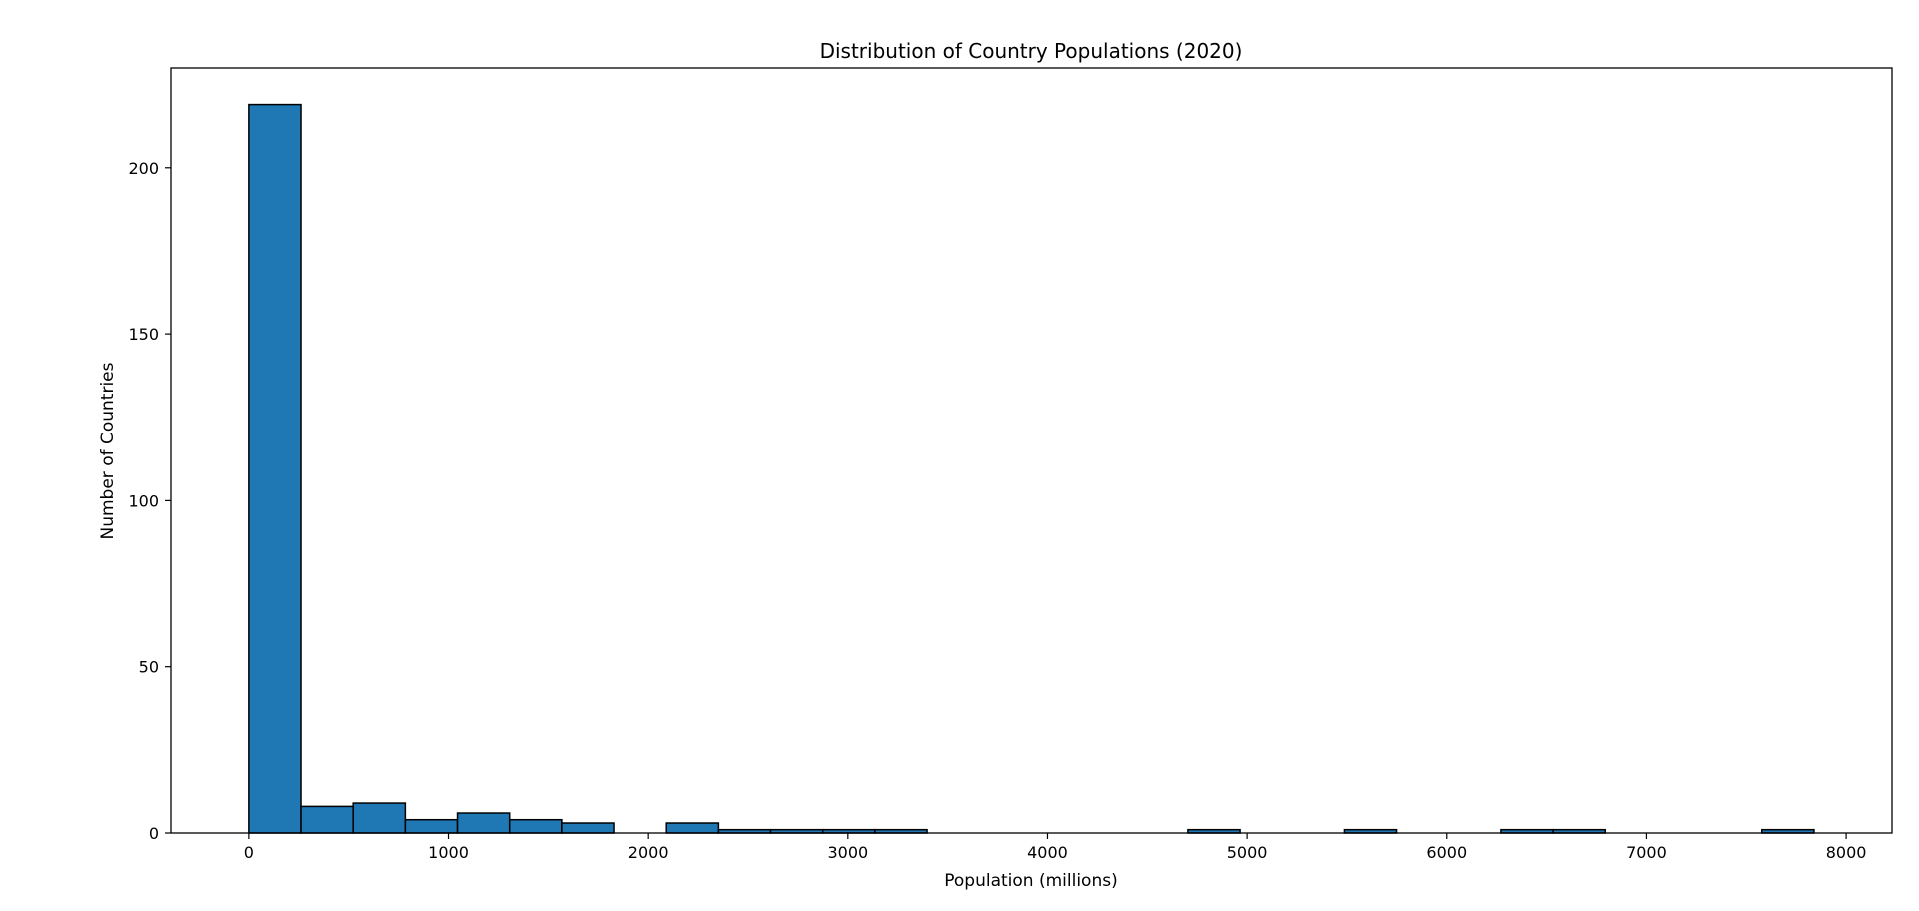  I want to click on x-axis-label: Population (millions), so click(1030, 881).